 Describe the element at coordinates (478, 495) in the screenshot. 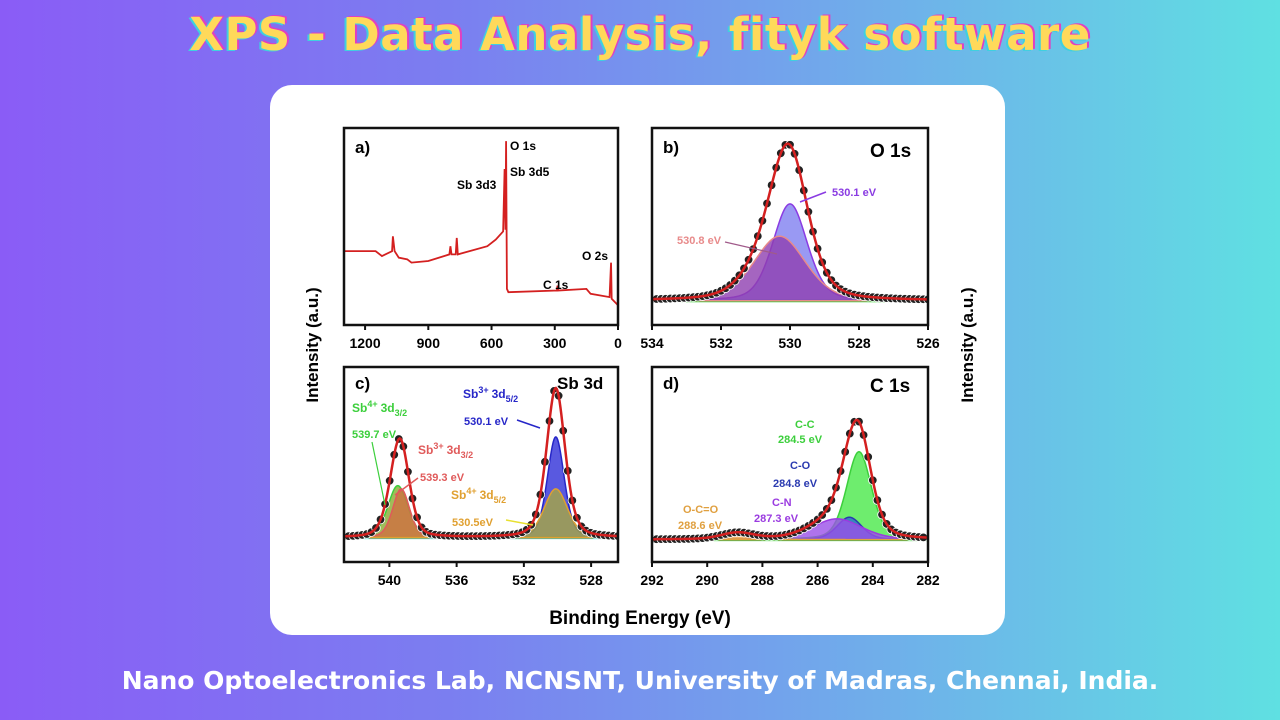

I see `sb4-3d52-label: Sb4+ 3d5/2` at that location.